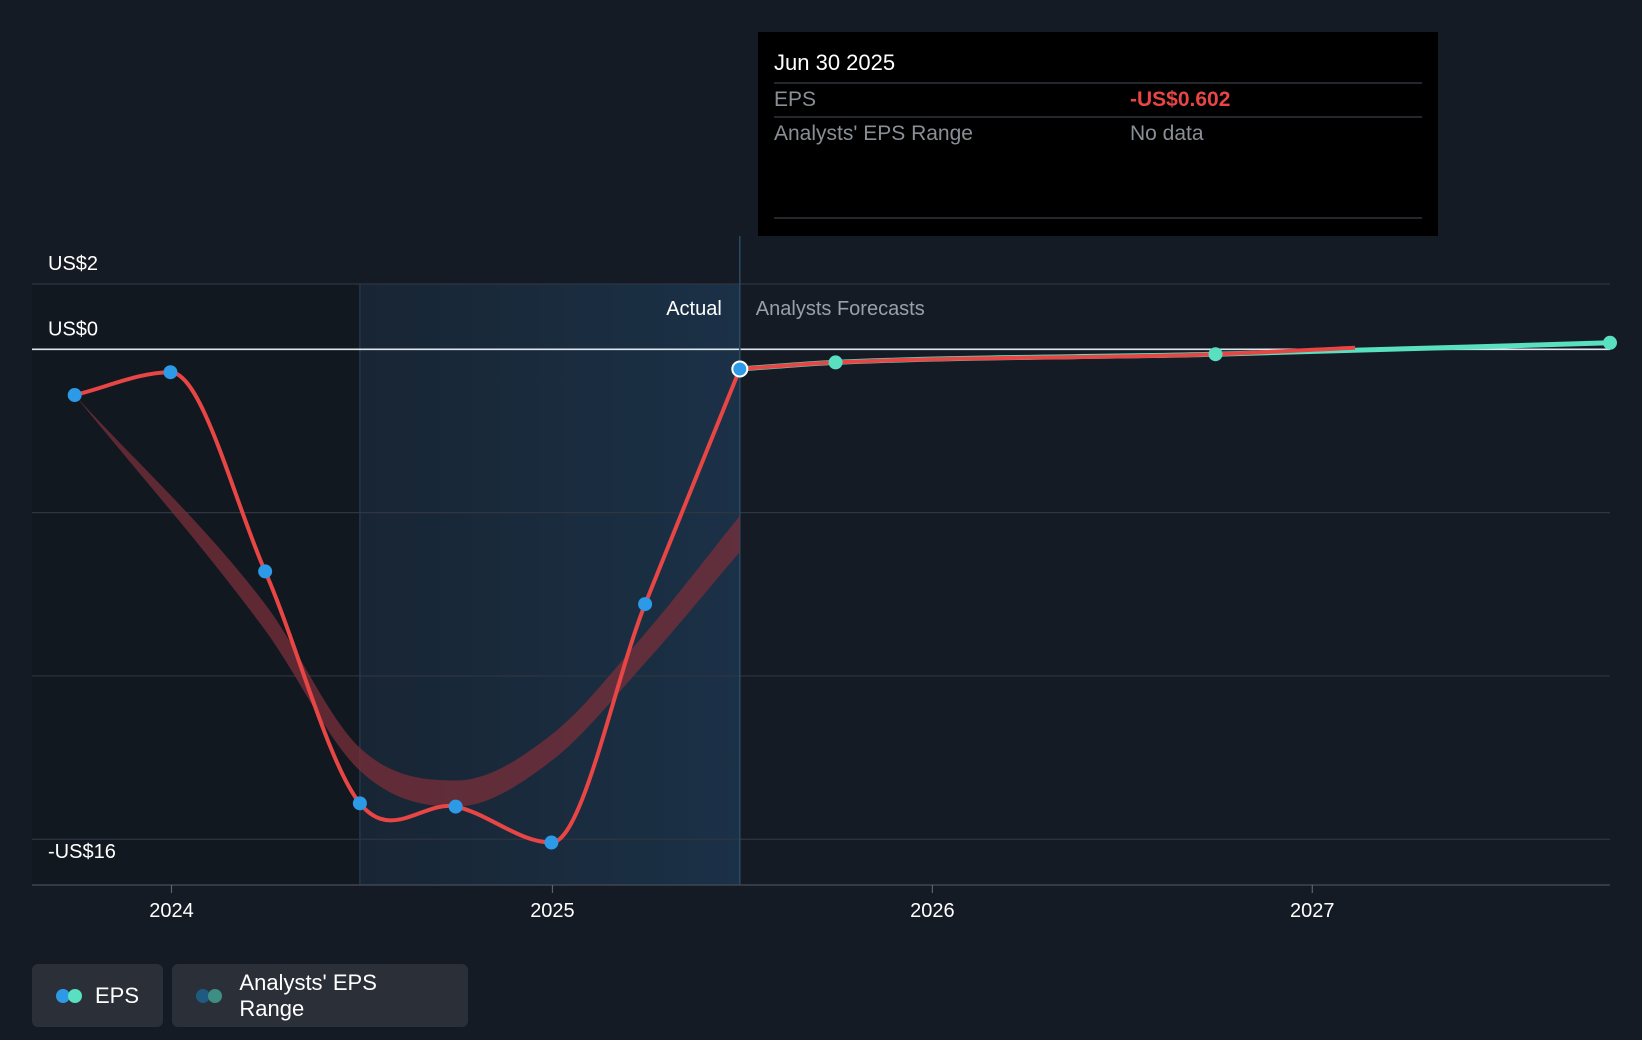 The height and width of the screenshot is (1040, 1642). What do you see at coordinates (932, 911) in the screenshot?
I see `x-tick-label: 2026` at bounding box center [932, 911].